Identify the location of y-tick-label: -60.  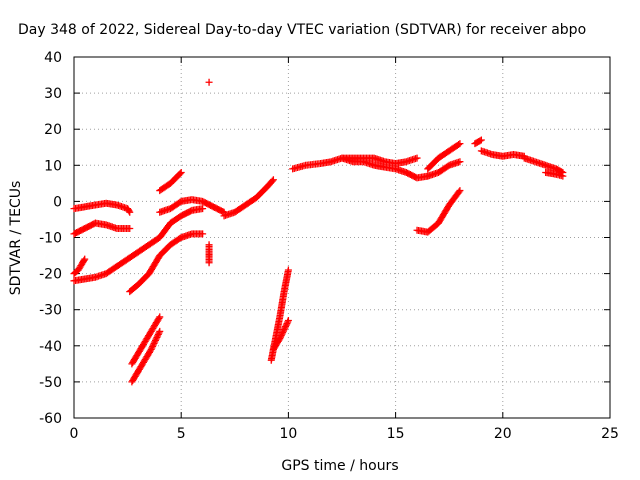
(50, 419).